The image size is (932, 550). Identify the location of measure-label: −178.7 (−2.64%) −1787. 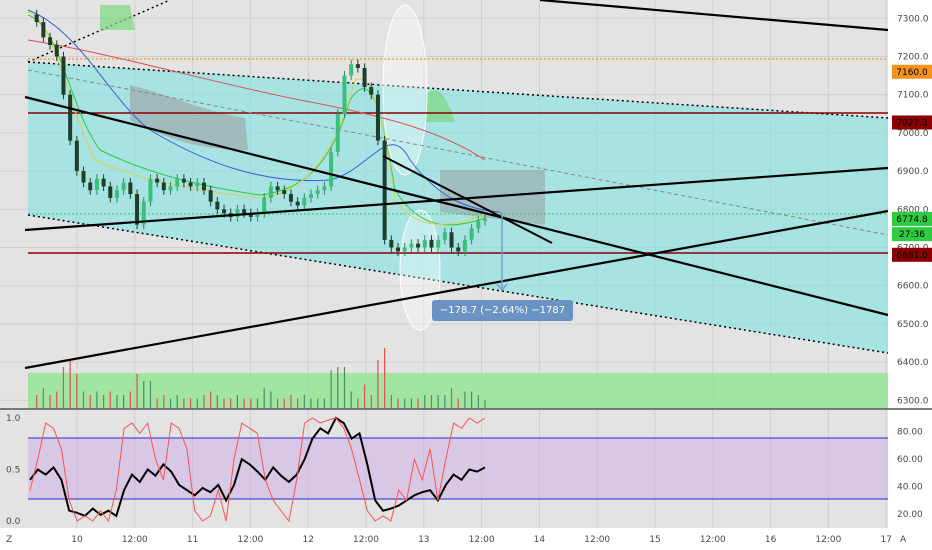
(502, 310).